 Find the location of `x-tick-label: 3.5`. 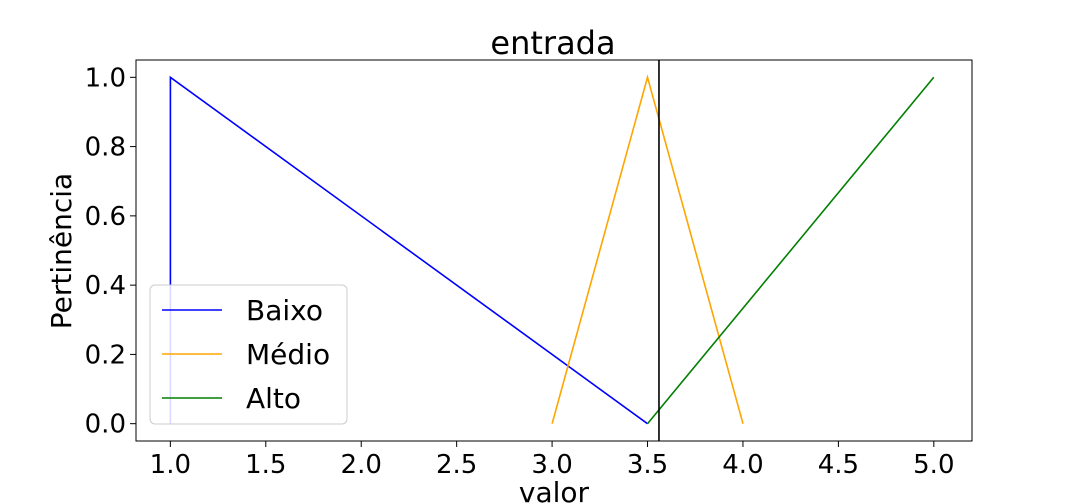

x-tick-label: 3.5 is located at coordinates (647, 465).